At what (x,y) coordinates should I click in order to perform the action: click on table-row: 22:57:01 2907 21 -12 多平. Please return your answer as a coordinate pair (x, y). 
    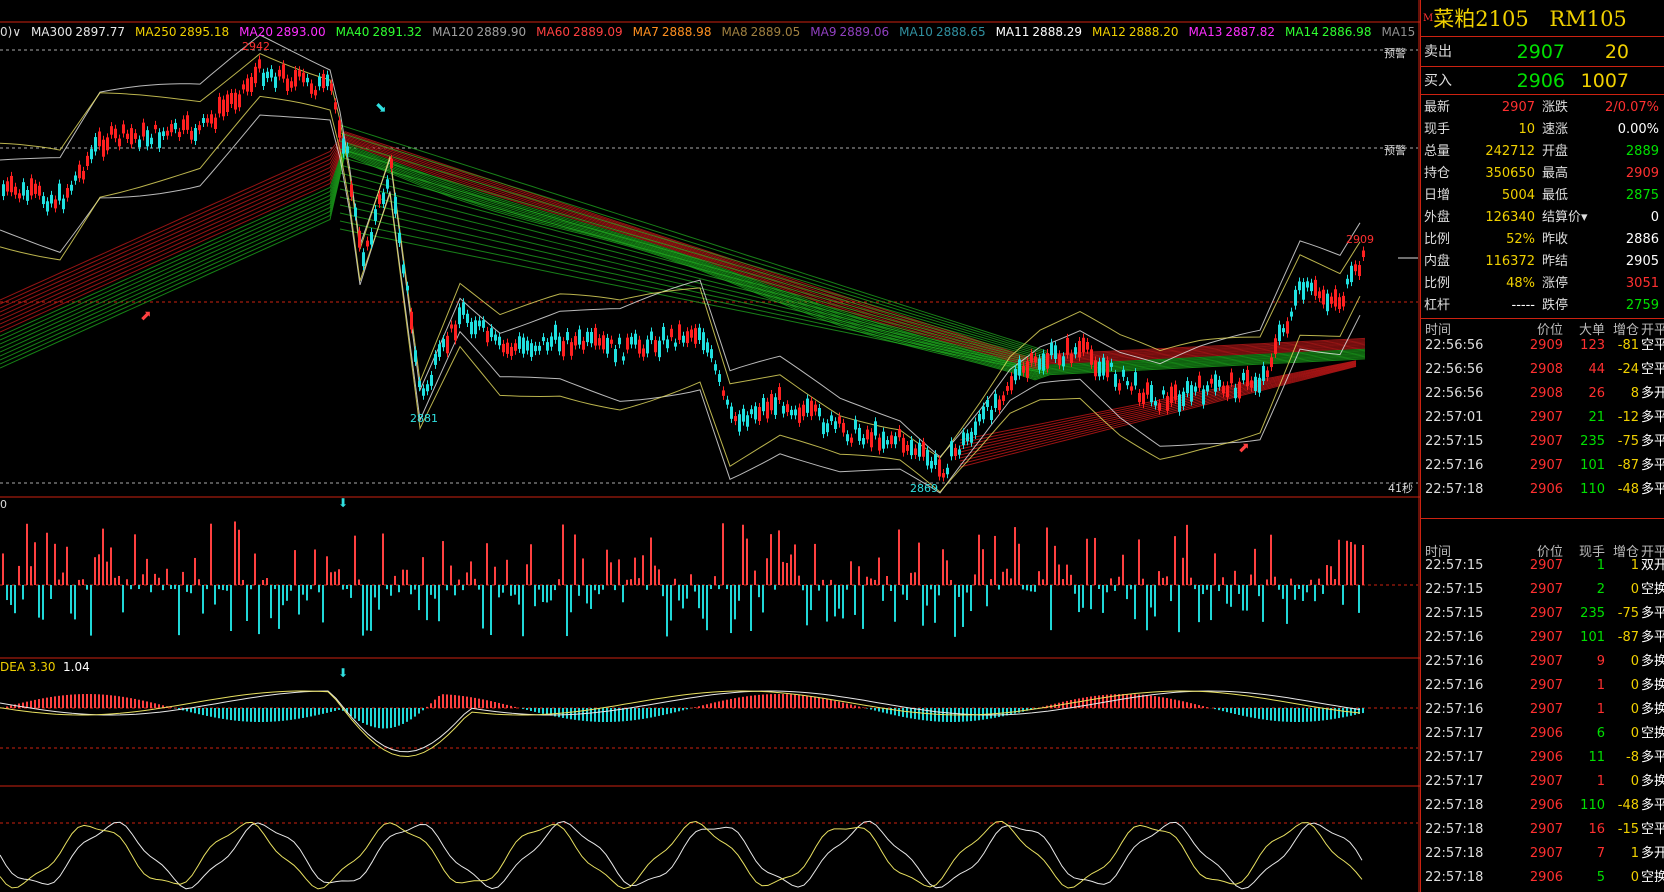
    Looking at the image, I should click on (1542, 418).